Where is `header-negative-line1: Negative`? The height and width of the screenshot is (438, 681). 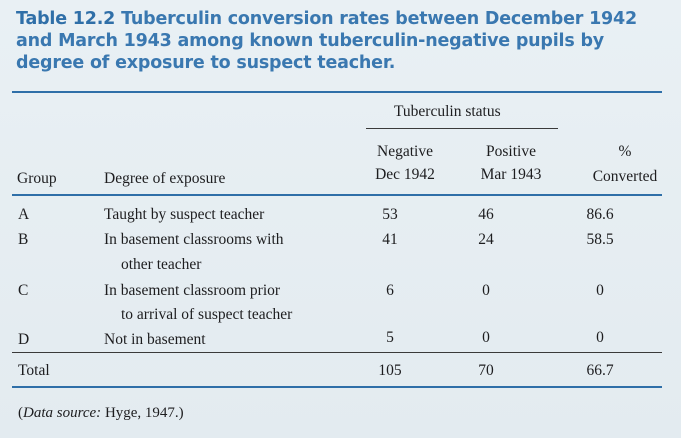 header-negative-line1: Negative is located at coordinates (405, 151).